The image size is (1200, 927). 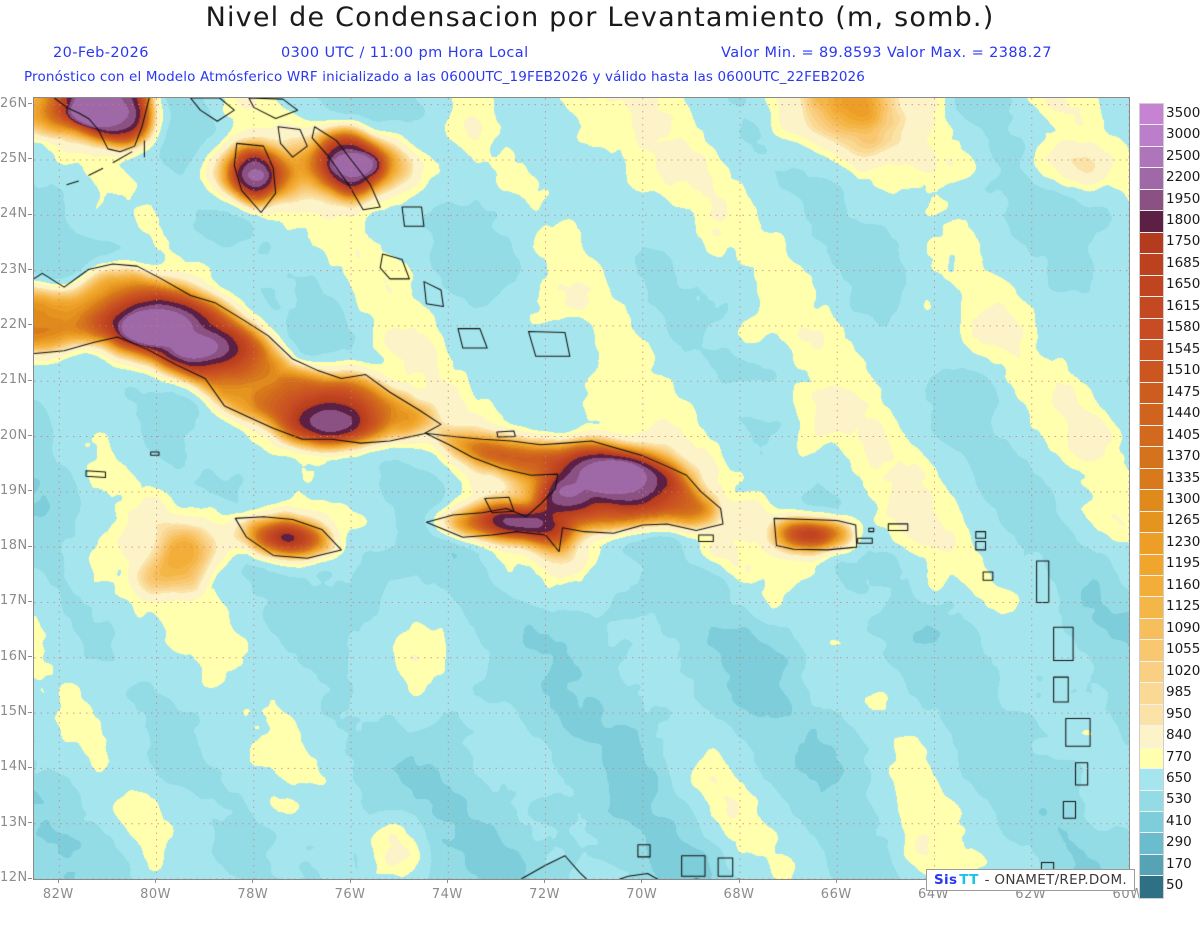 I want to click on colorbar-tick-label: 1615, so click(x=1183, y=305).